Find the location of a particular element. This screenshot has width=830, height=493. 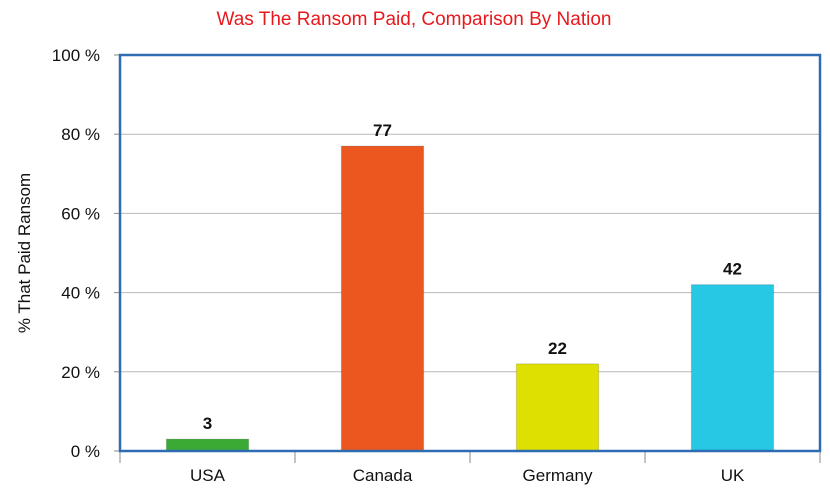

data-label-germany: 22 is located at coordinates (557, 348).